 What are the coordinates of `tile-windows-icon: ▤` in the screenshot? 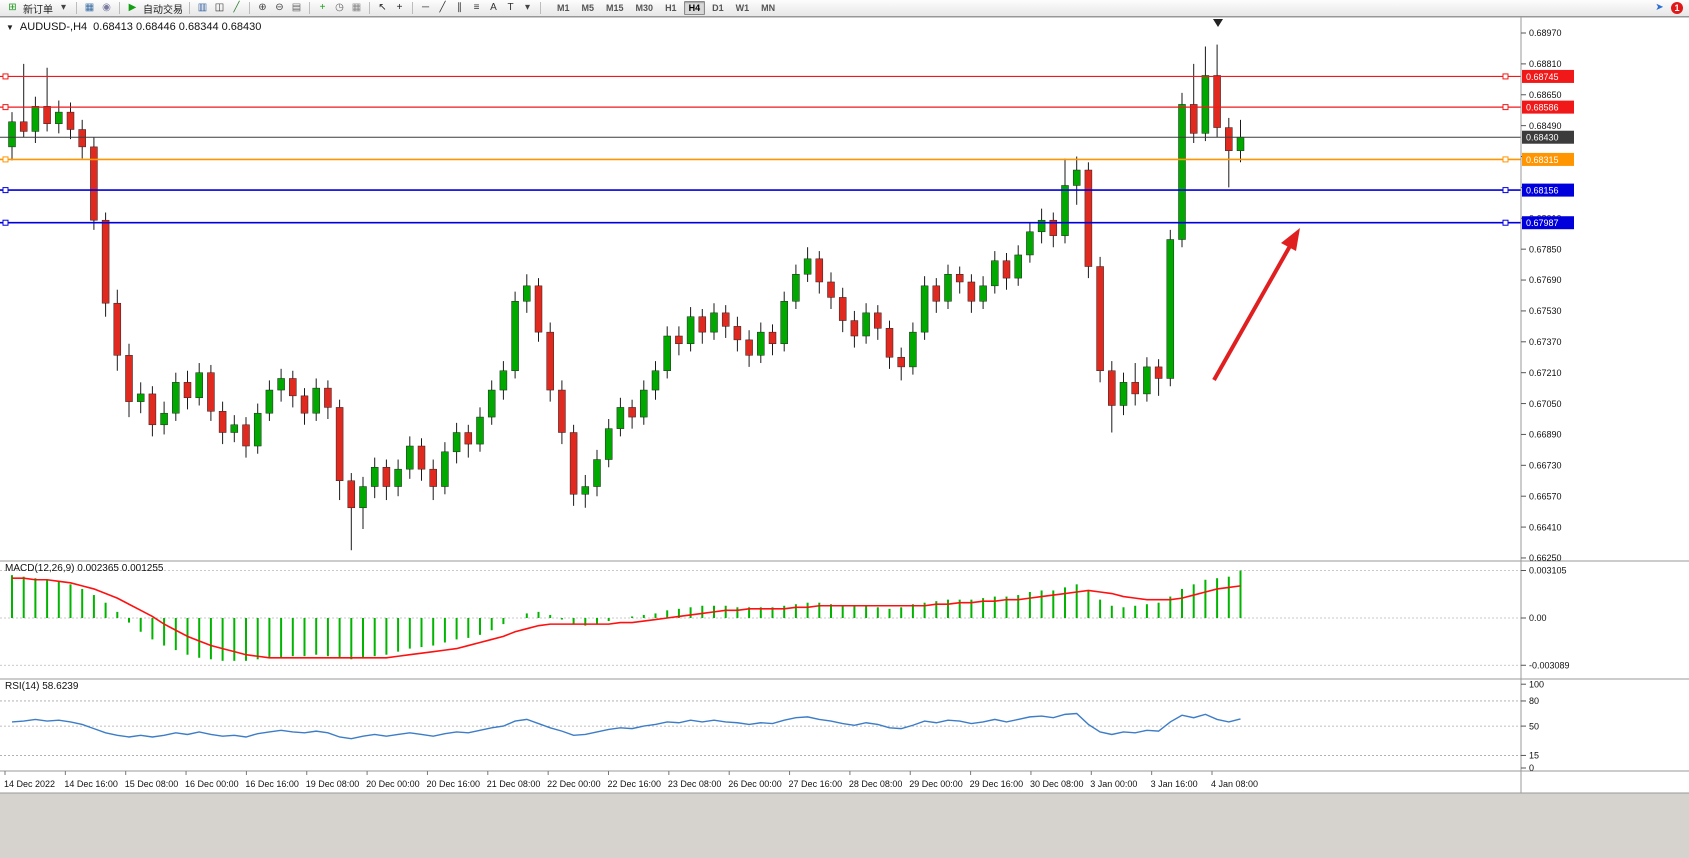 It's located at (296, 7).